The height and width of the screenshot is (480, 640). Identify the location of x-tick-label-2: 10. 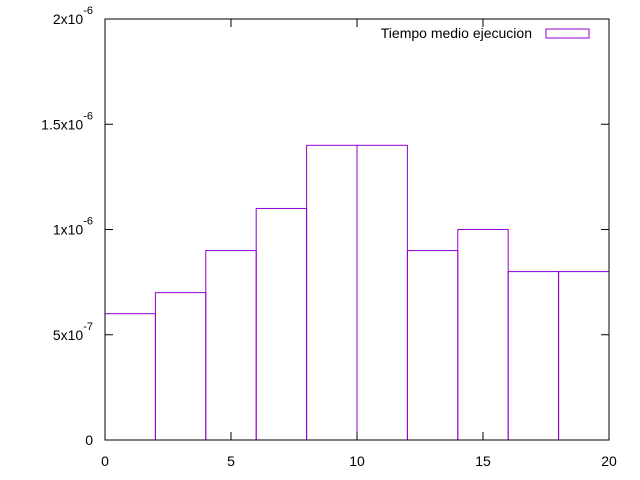
(357, 461).